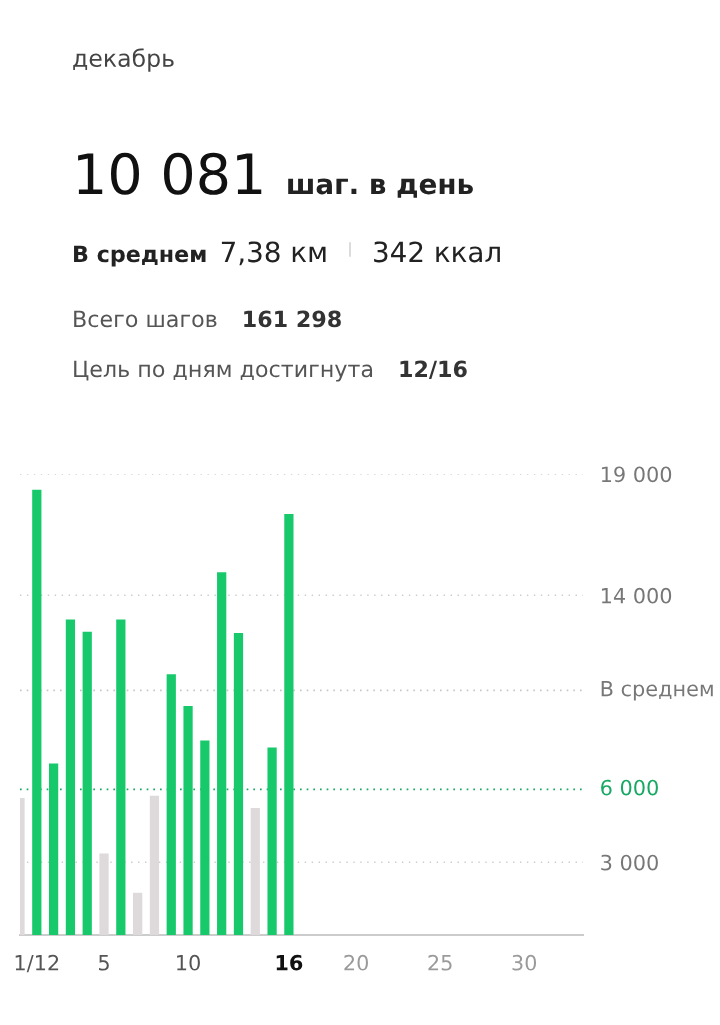  What do you see at coordinates (524, 962) in the screenshot?
I see `x-tick-label: 30` at bounding box center [524, 962].